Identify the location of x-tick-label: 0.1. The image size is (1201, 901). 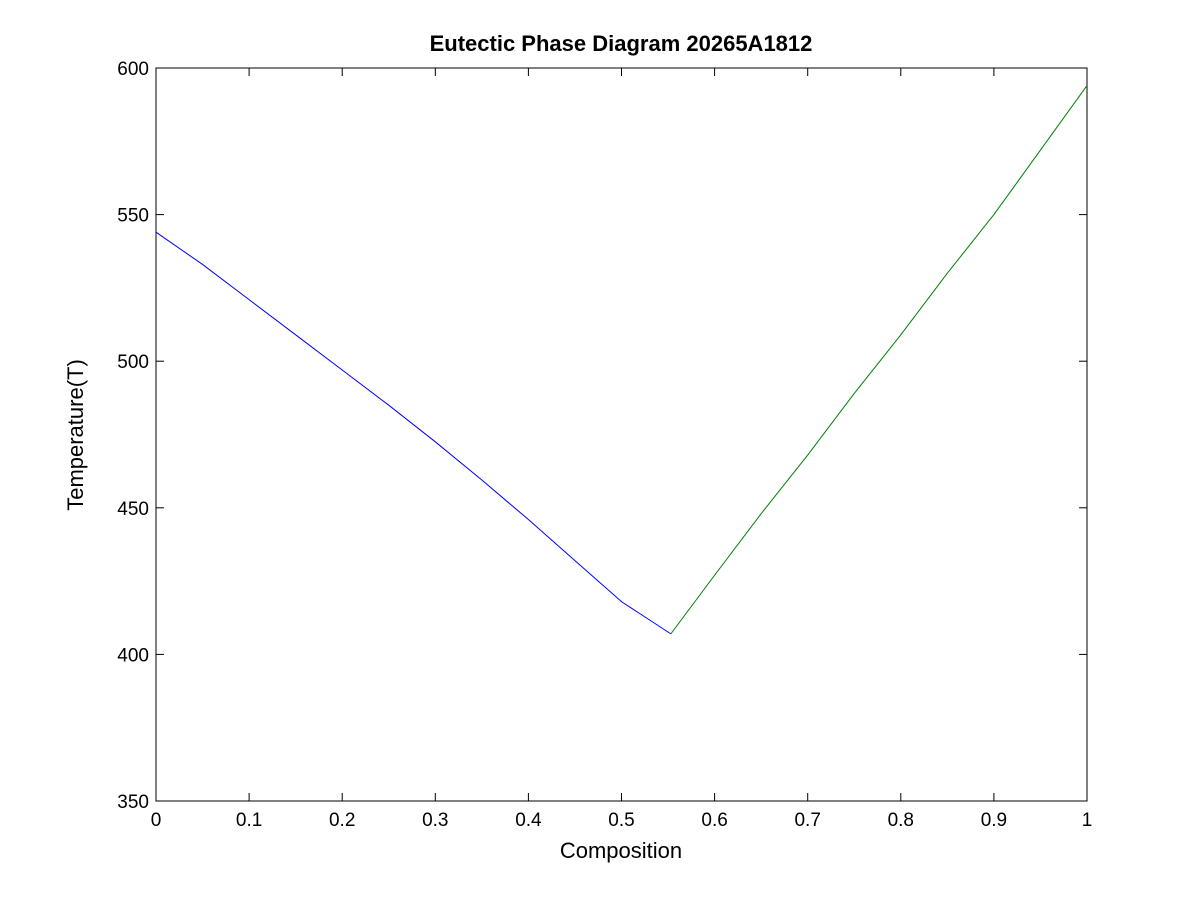
(249, 820).